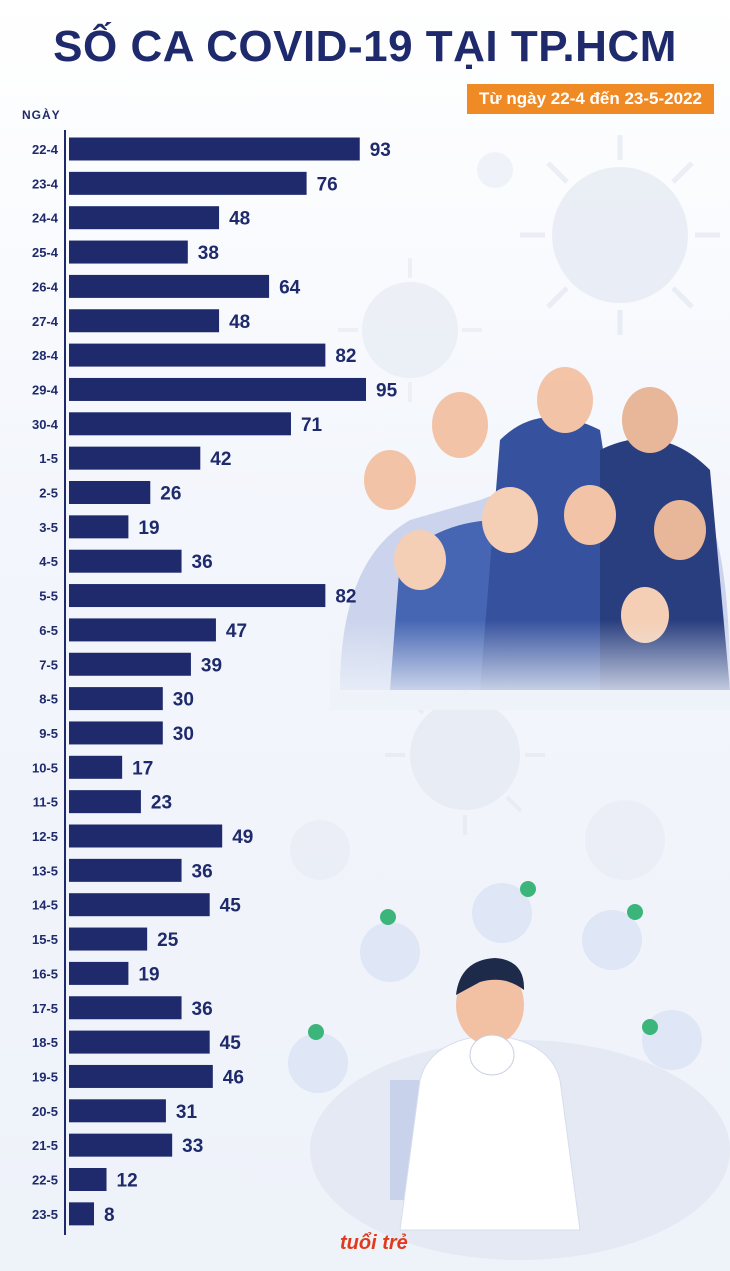  What do you see at coordinates (48, 458) in the screenshot?
I see `category-label: 1-5` at bounding box center [48, 458].